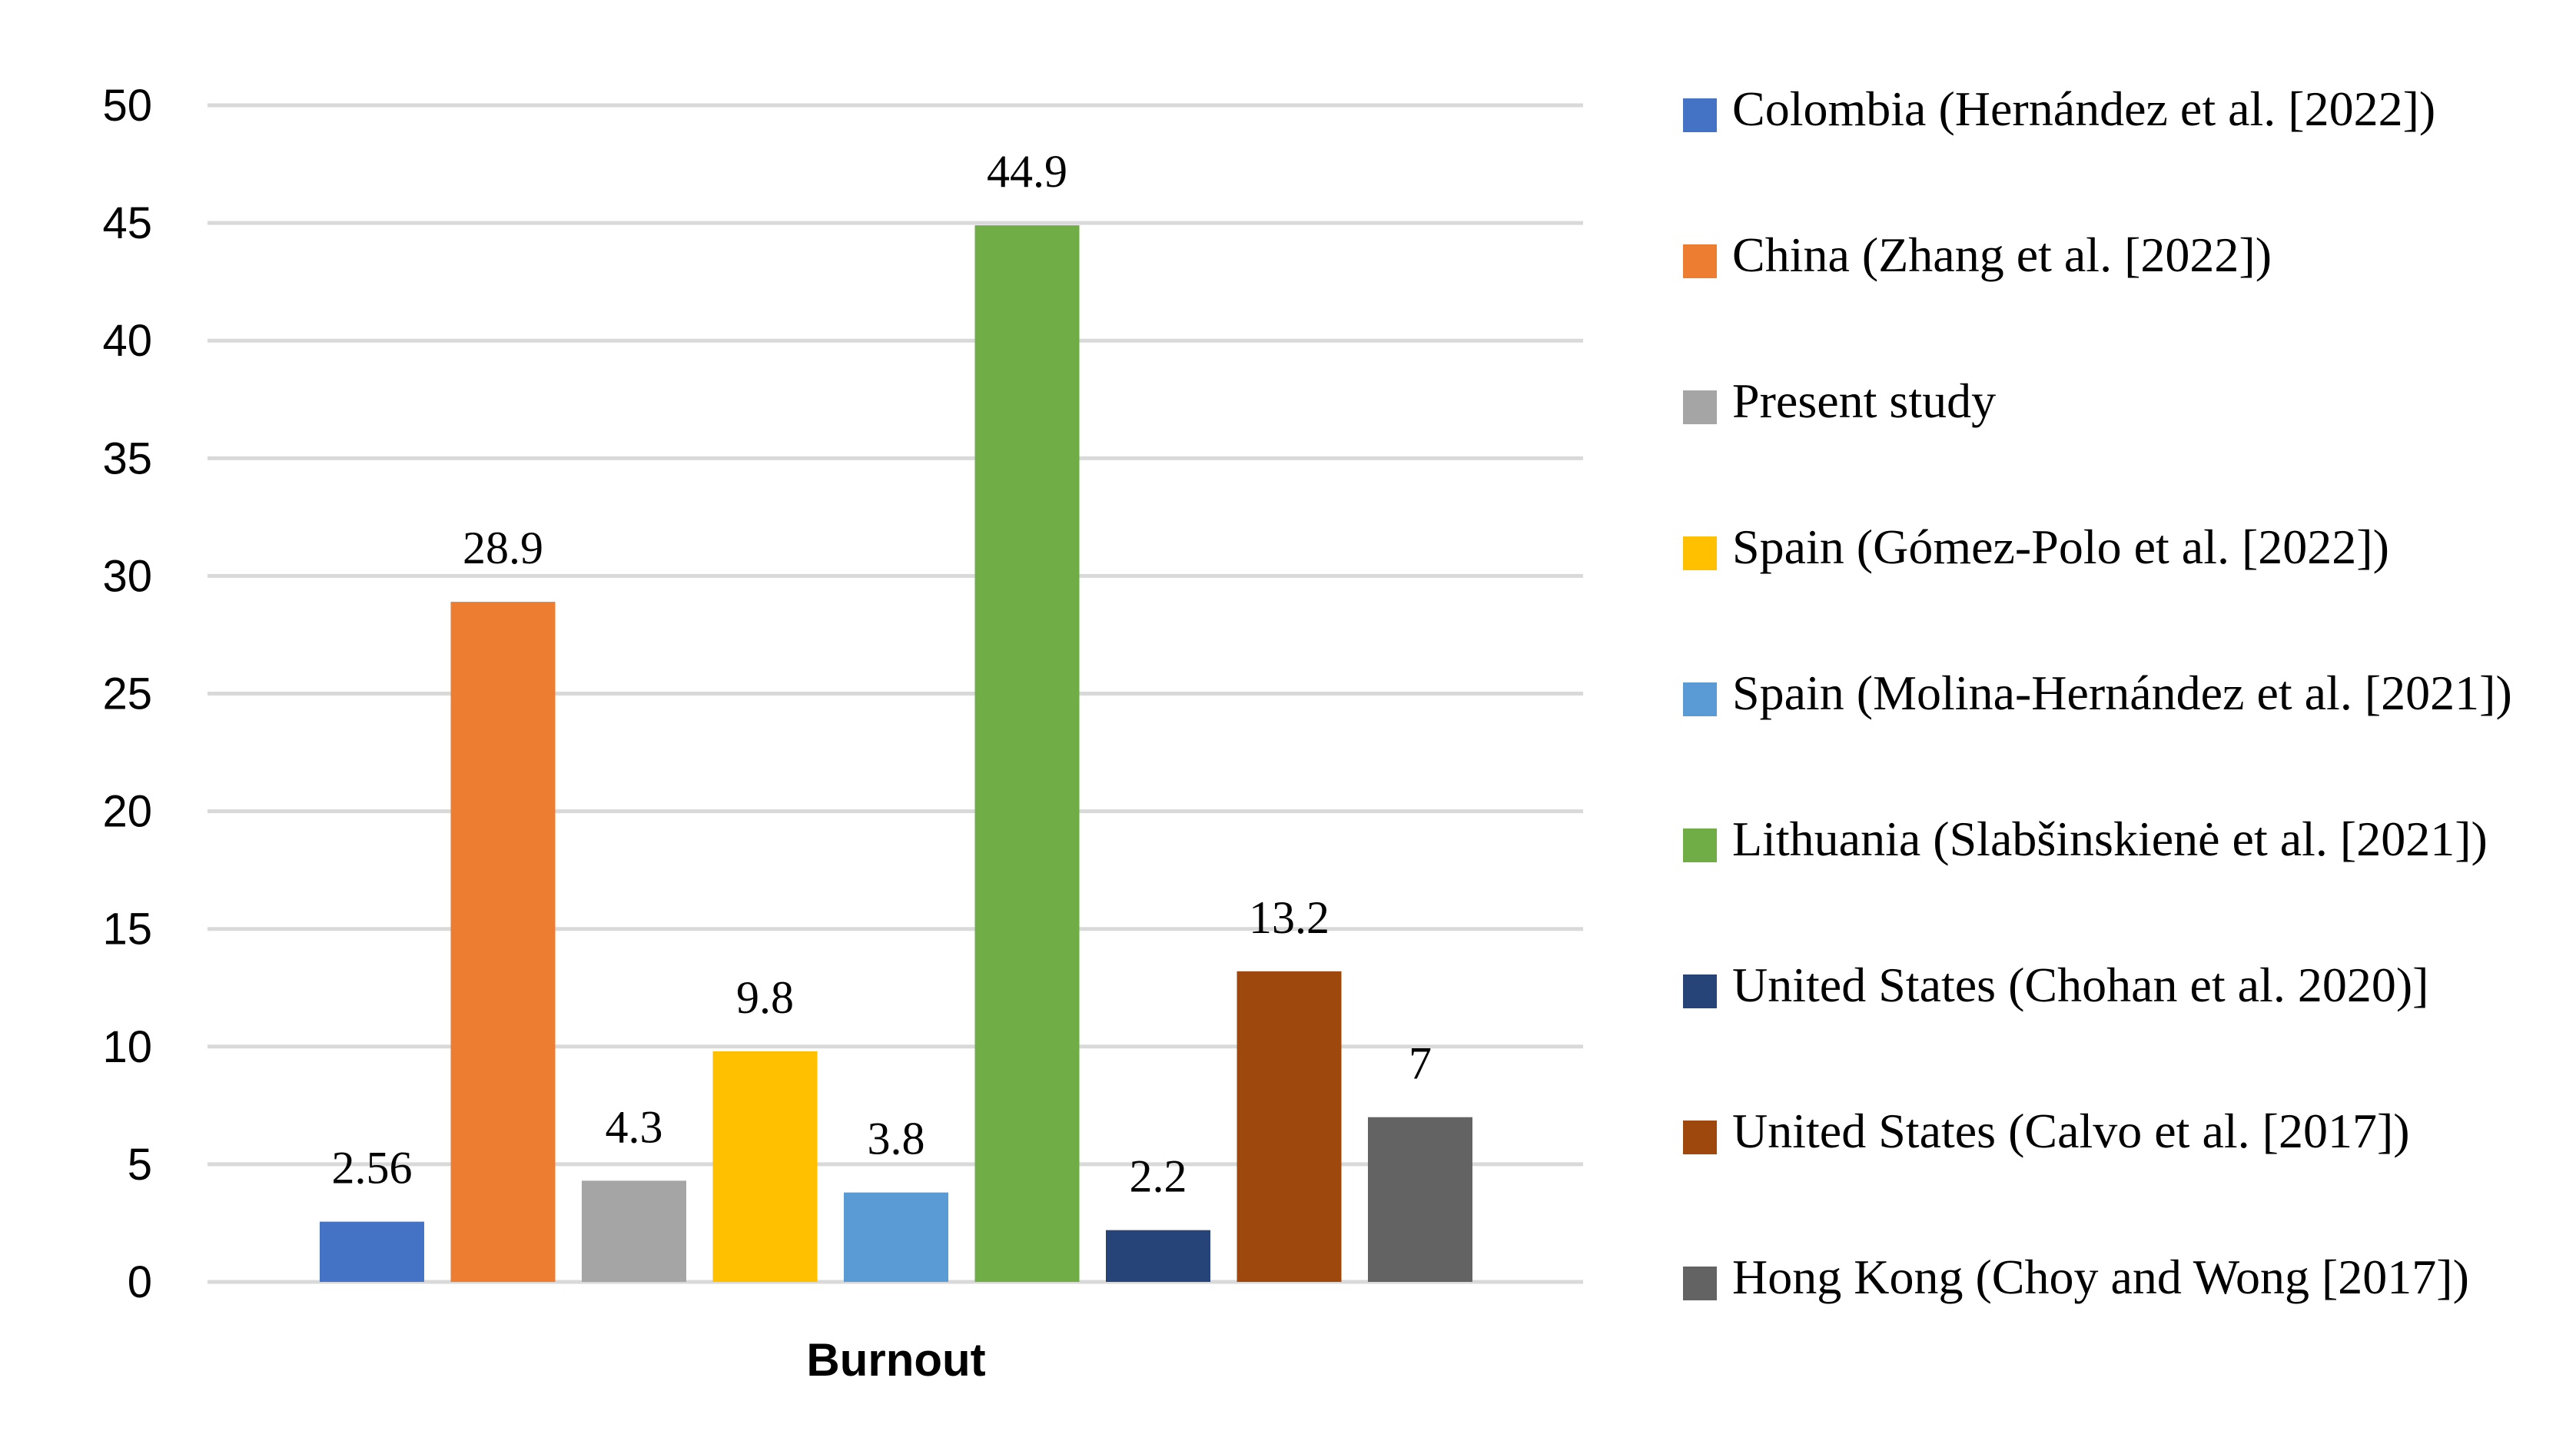  Describe the element at coordinates (127, 106) in the screenshot. I see `y-tick-label: 50` at that location.